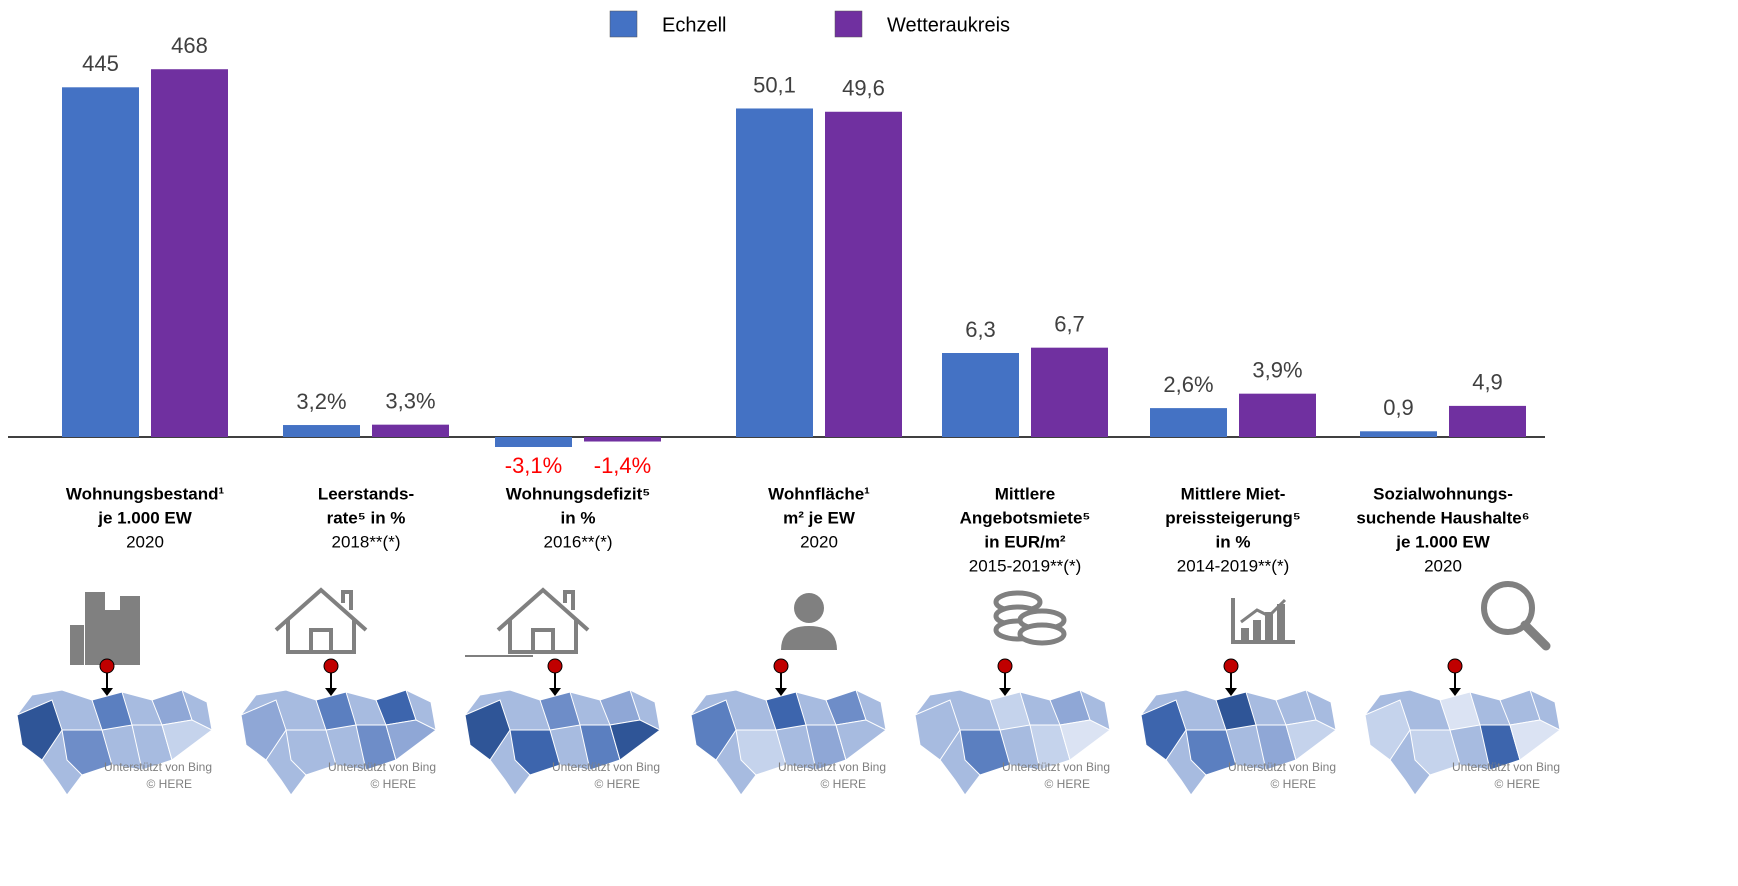 Image resolution: width=1738 pixels, height=886 pixels. Describe the element at coordinates (1025, 541) in the screenshot. I see `category-label: in EUR/m²` at that location.